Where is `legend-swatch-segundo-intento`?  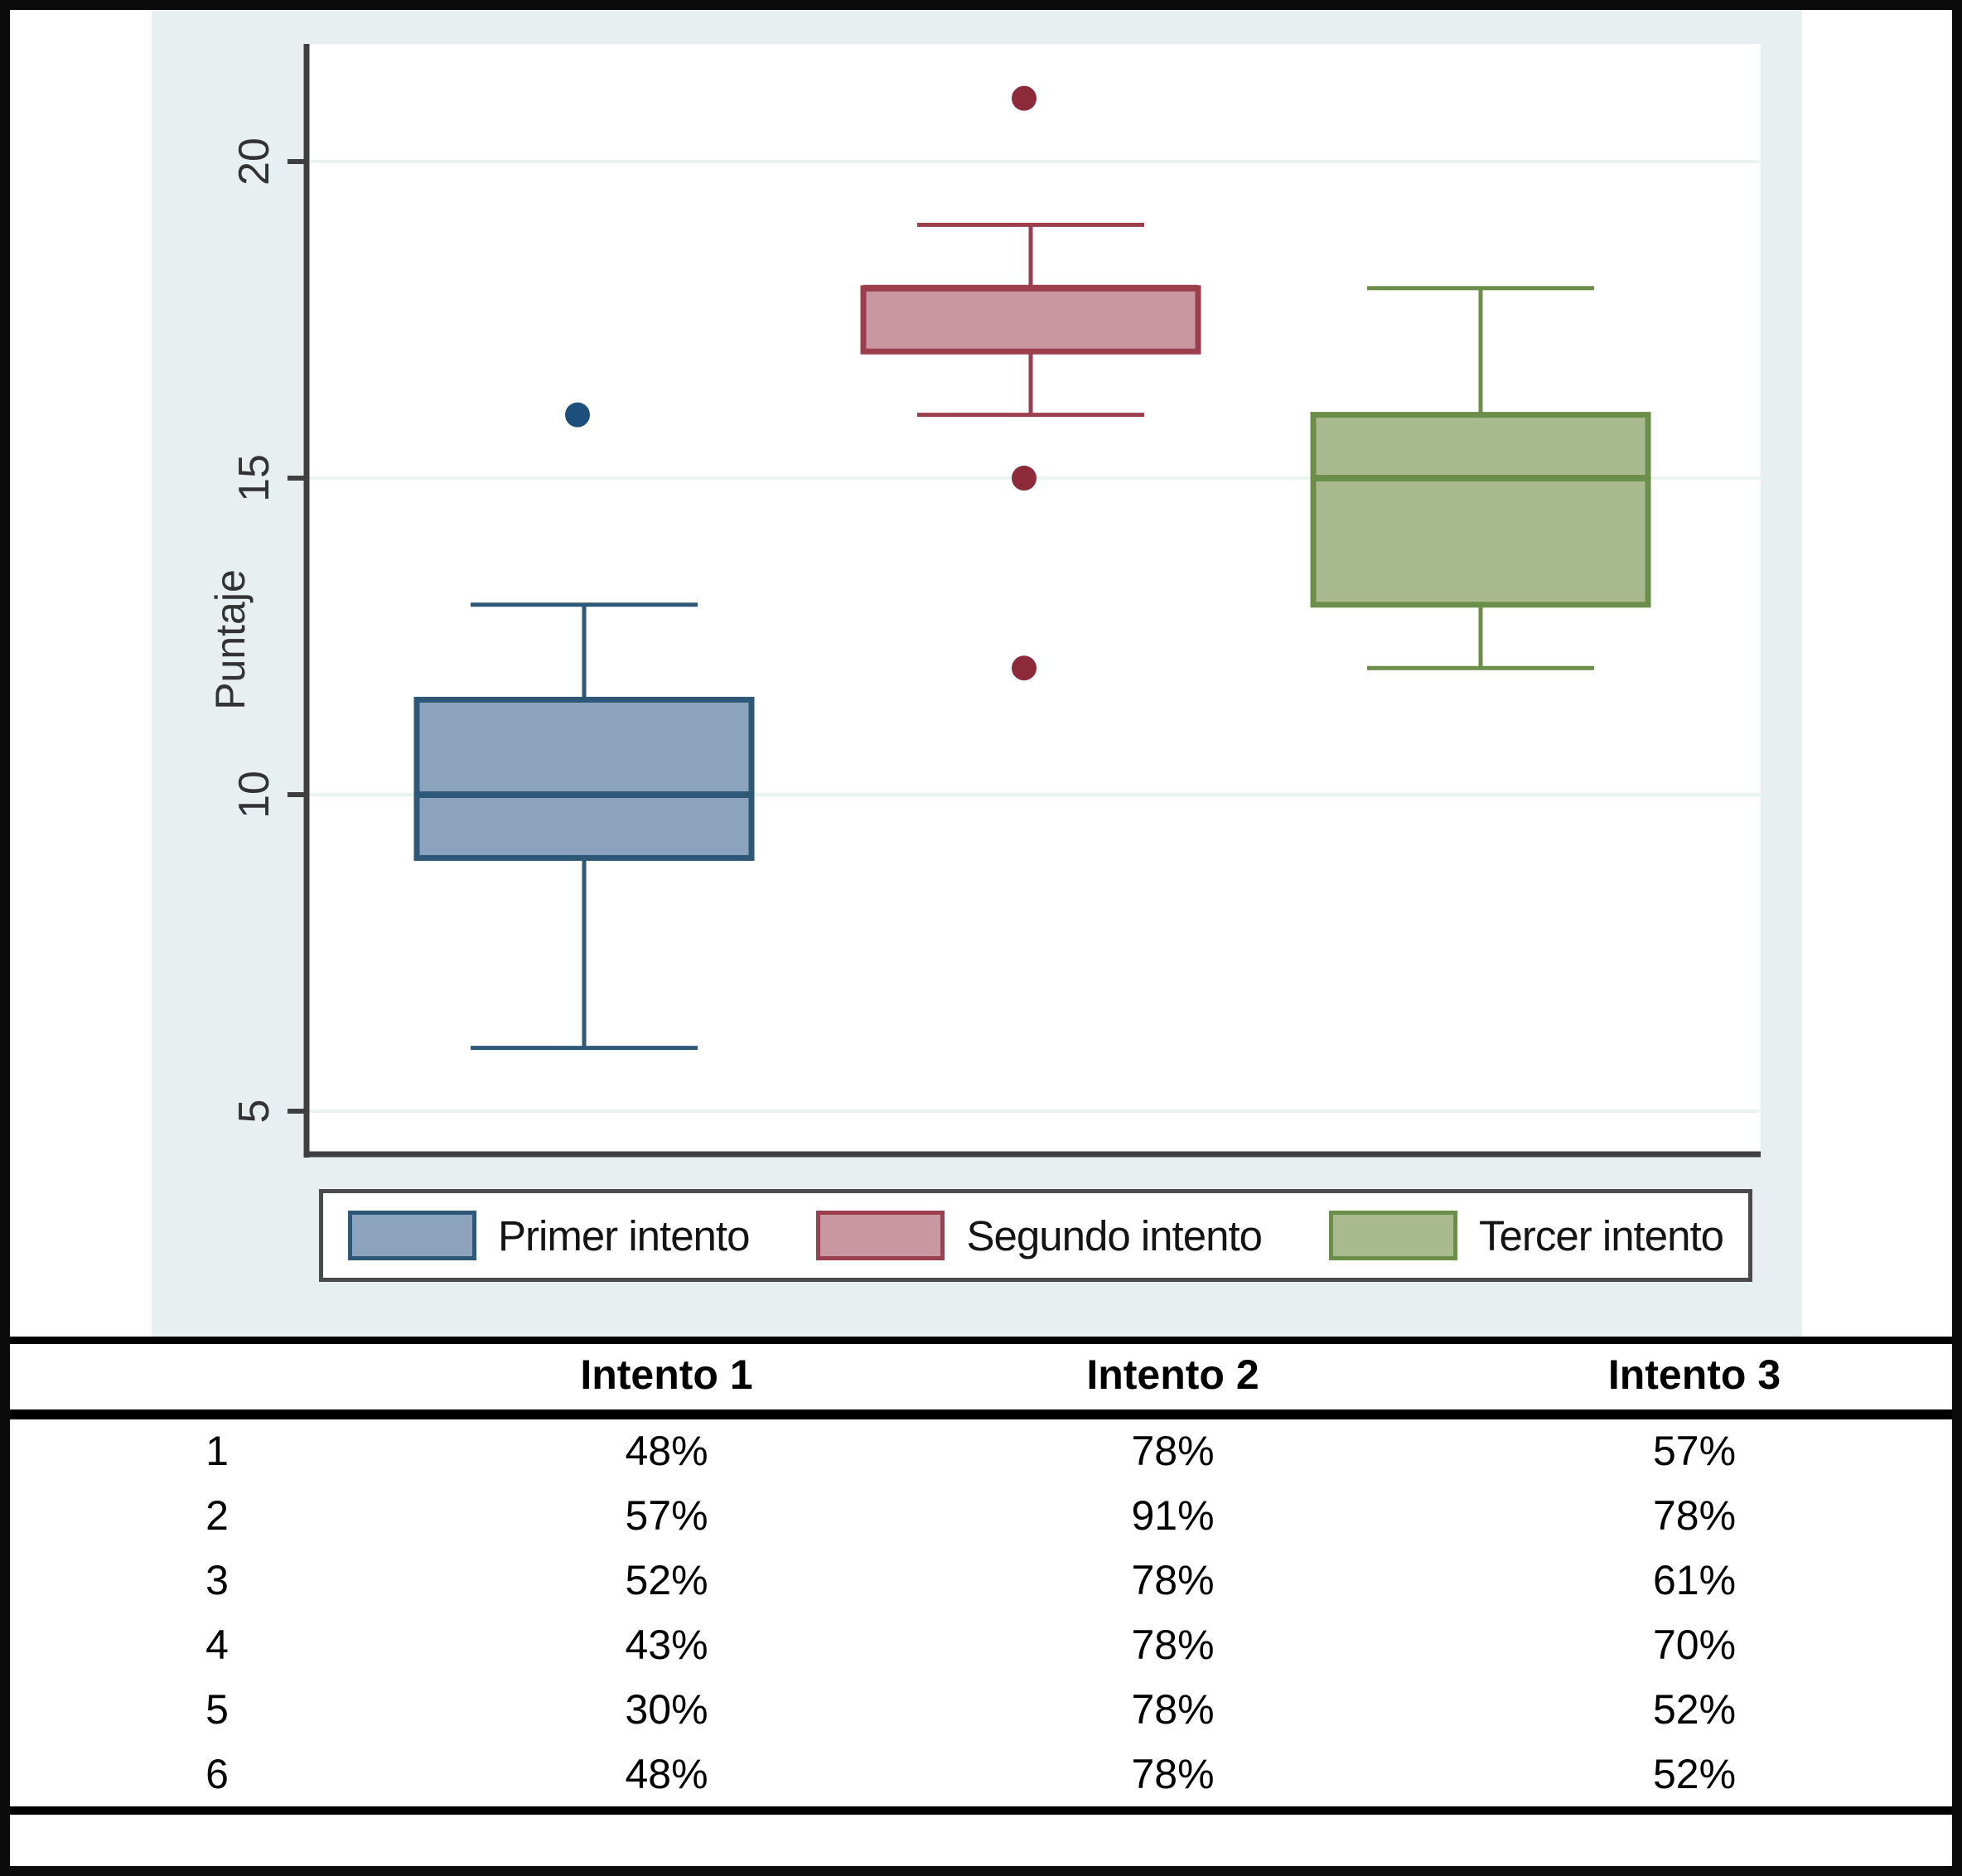
legend-swatch-segundo-intento is located at coordinates (880, 1235).